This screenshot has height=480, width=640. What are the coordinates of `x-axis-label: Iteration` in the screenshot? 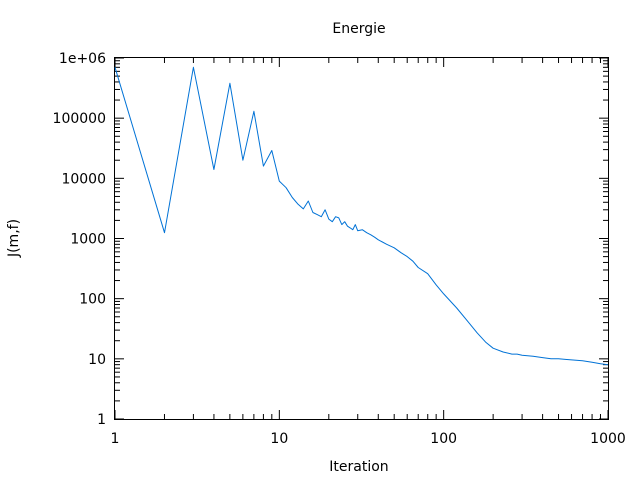 It's located at (358, 467).